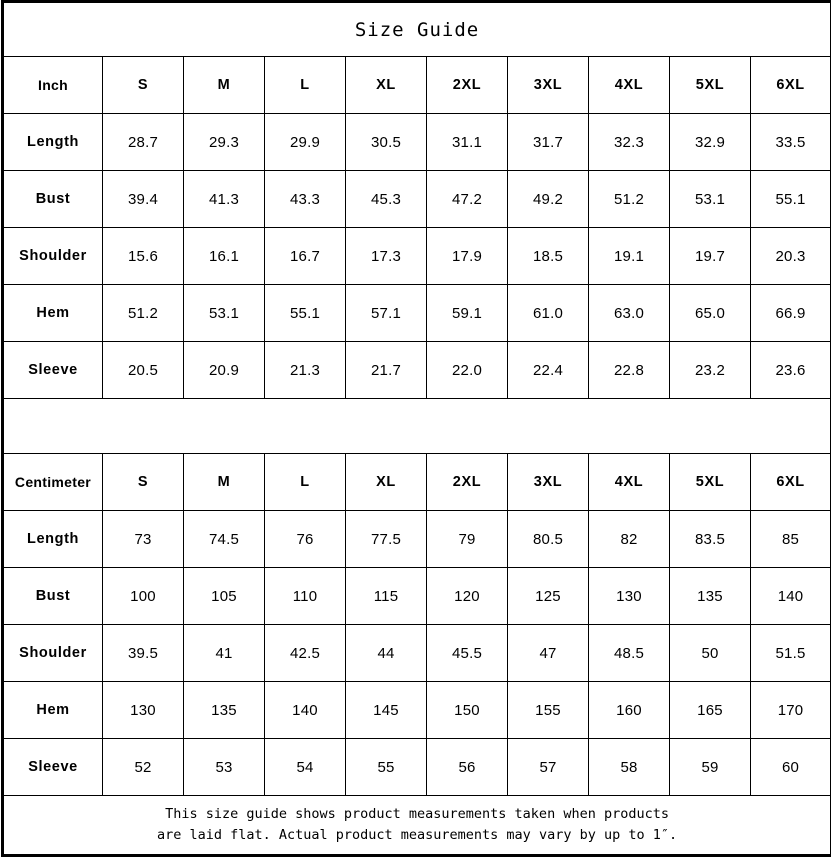 The image size is (831, 857). Describe the element at coordinates (629, 313) in the screenshot. I see `measurement-value-cell: 63.0` at that location.